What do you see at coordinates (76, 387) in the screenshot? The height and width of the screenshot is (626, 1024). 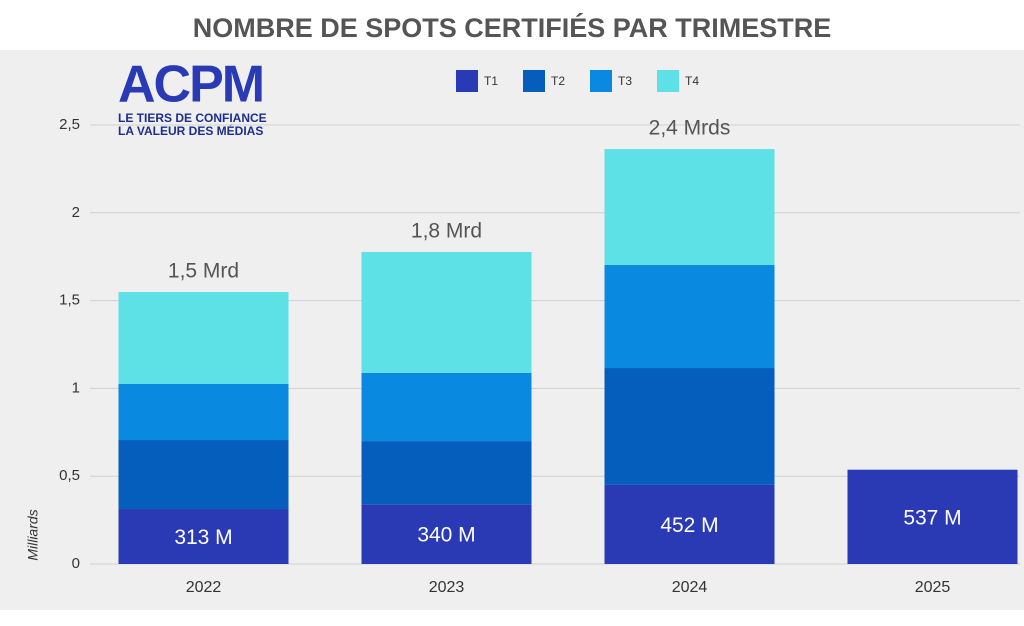 I see `y-tick-label: 1` at bounding box center [76, 387].